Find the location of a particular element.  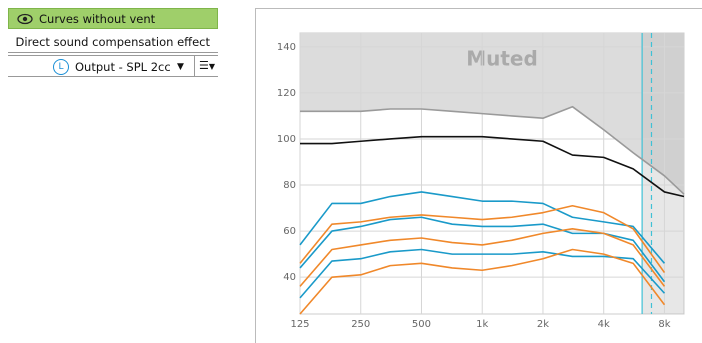

x-tick-label: 8k is located at coordinates (664, 324).